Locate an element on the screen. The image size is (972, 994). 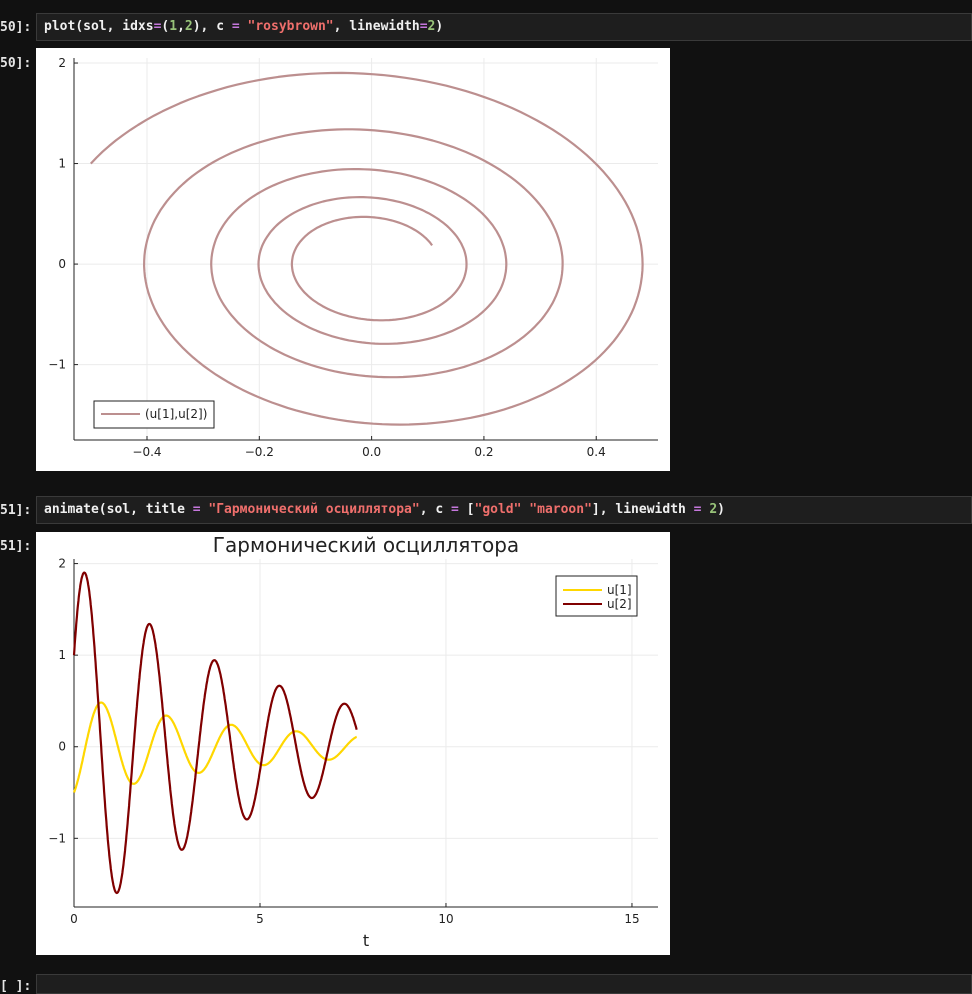
legend: u[1]u[2] is located at coordinates (596, 596).